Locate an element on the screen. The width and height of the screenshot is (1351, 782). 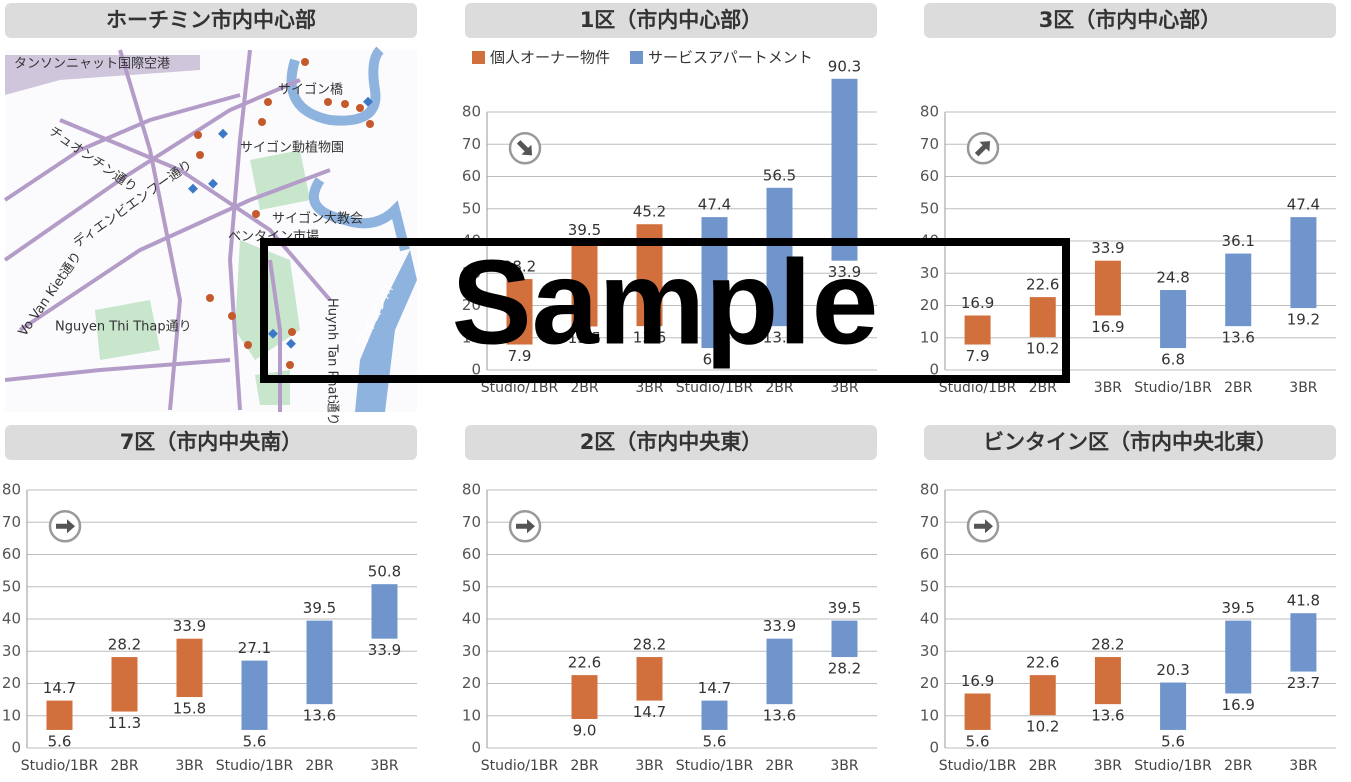
data-label: 20.3 is located at coordinates (1172, 670).